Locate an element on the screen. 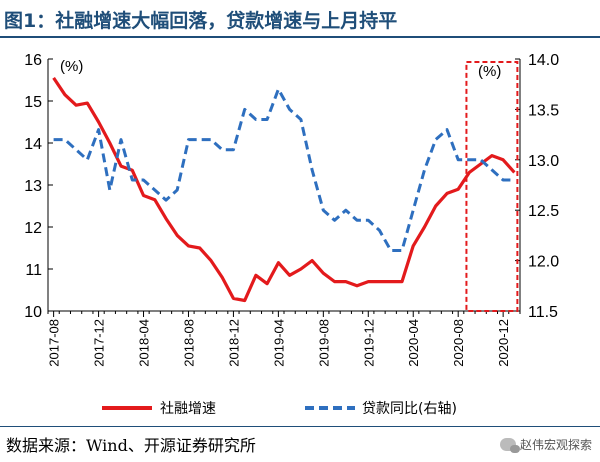  highlight-layer is located at coordinates (492, 186).